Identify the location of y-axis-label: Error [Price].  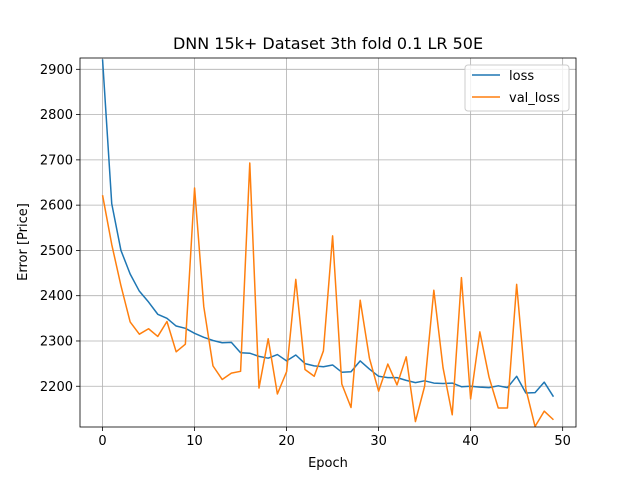
(23, 242).